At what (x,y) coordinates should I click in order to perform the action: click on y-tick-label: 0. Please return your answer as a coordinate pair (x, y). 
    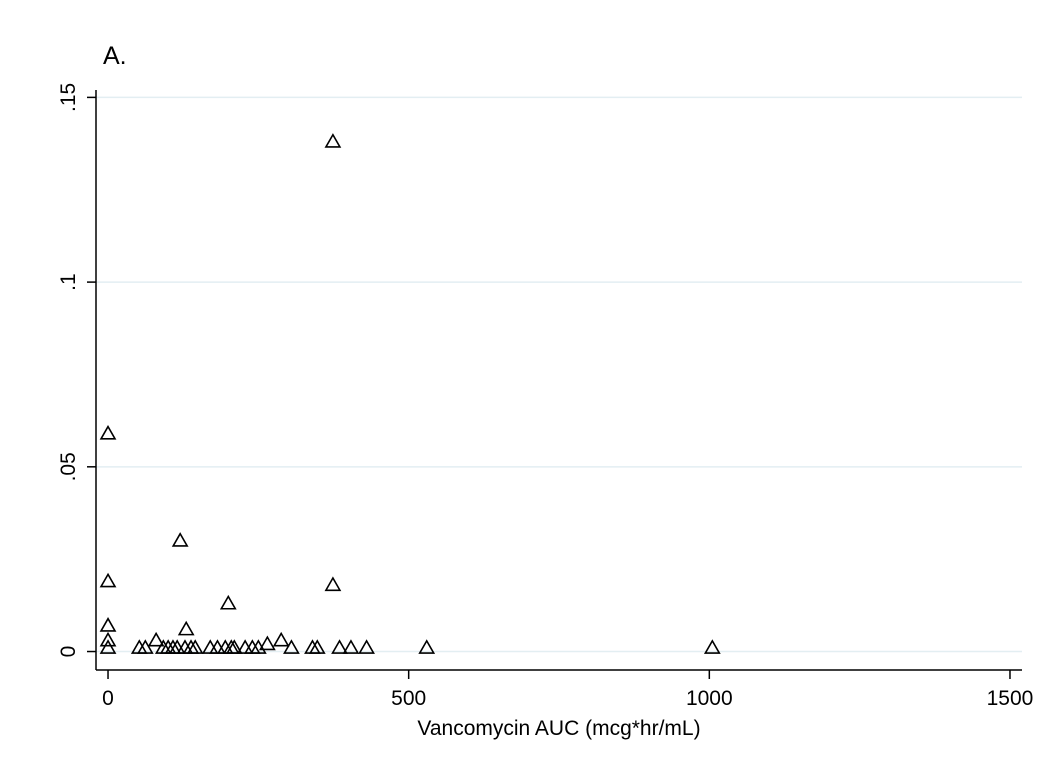
    Looking at the image, I should click on (68, 652).